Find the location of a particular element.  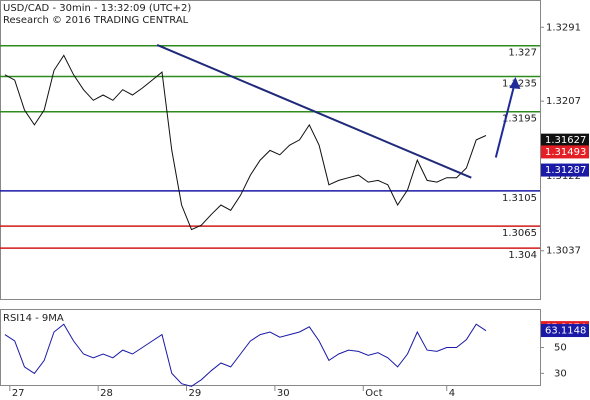

x-tick-label: 29 is located at coordinates (195, 393).